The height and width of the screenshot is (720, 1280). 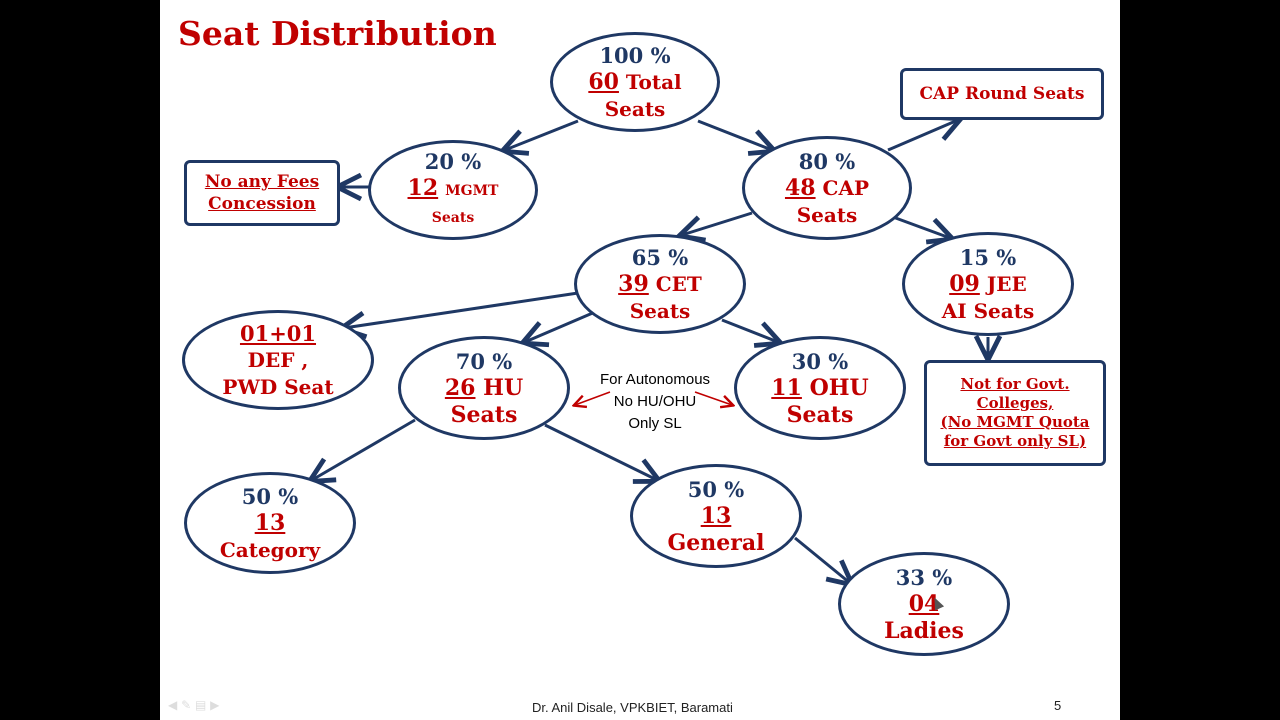 I want to click on node-total-text2: Seats, so click(x=635, y=108).